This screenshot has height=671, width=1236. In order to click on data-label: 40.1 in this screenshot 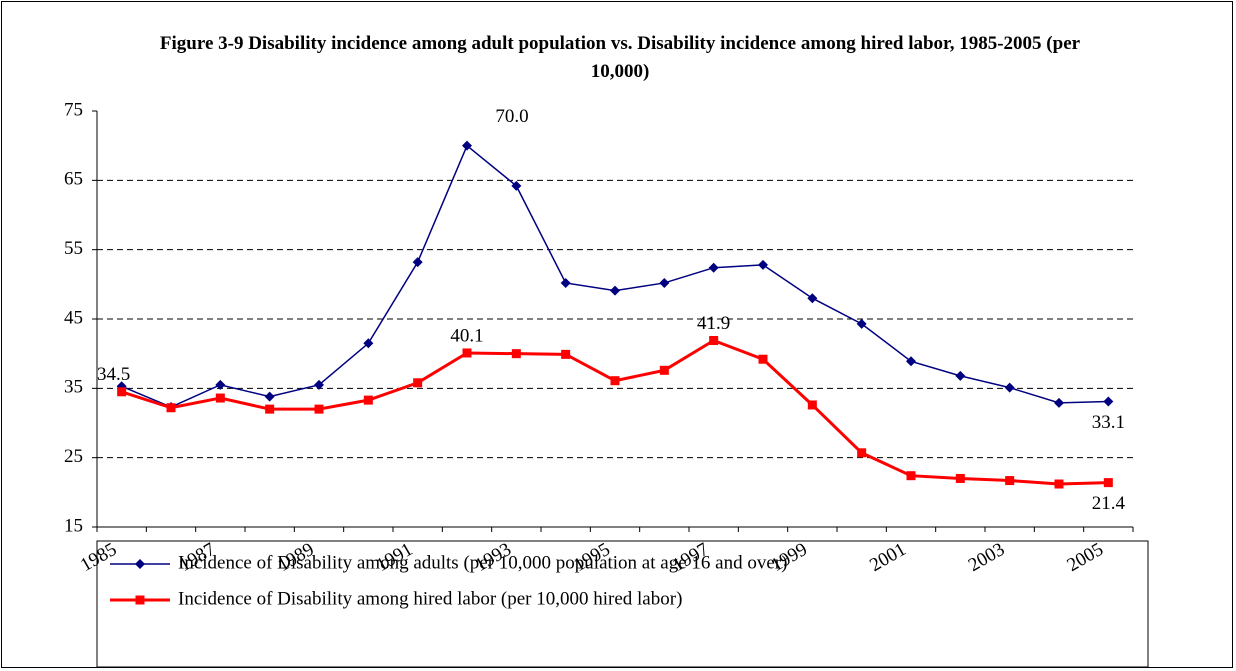, I will do `click(466, 335)`.